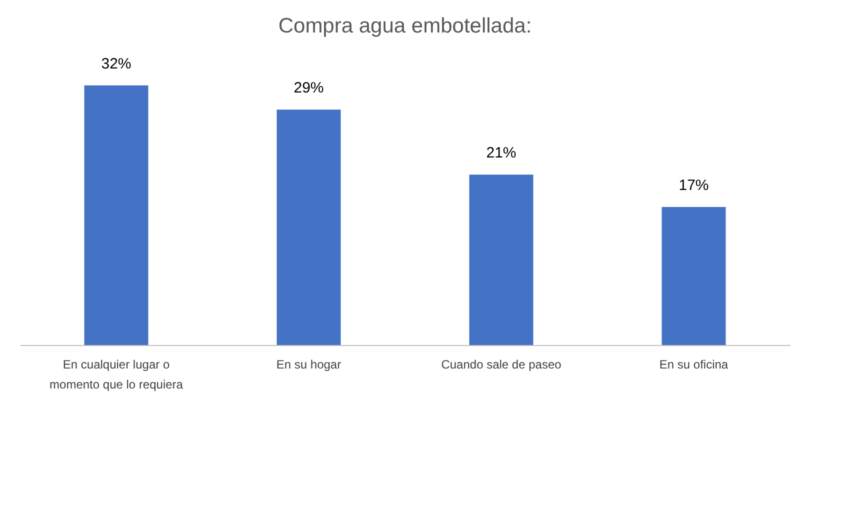  What do you see at coordinates (501, 153) in the screenshot?
I see `data-label: 21%` at bounding box center [501, 153].